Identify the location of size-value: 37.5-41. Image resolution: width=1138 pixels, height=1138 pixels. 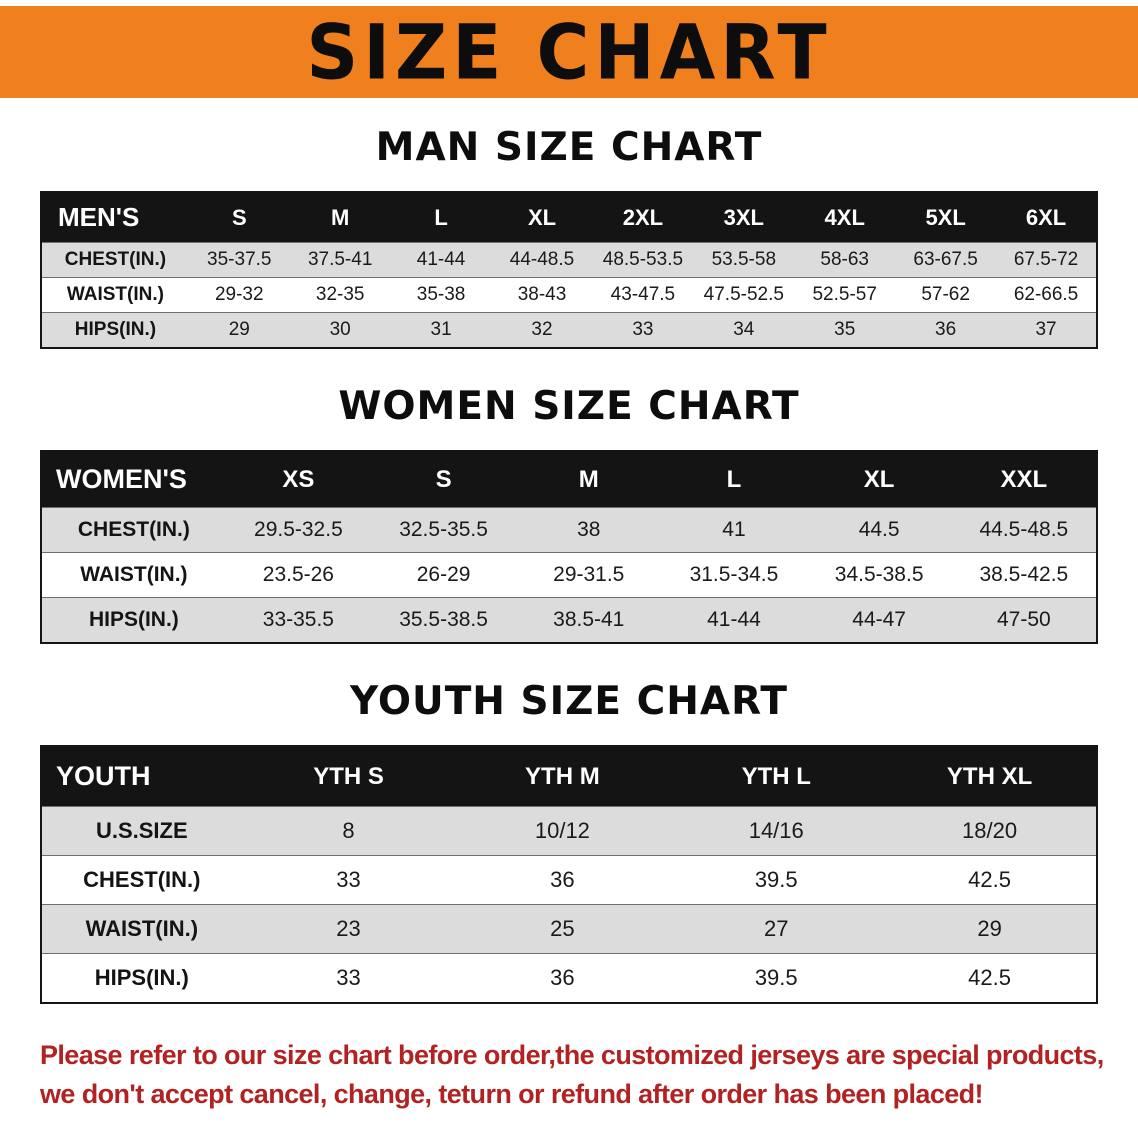
(340, 259).